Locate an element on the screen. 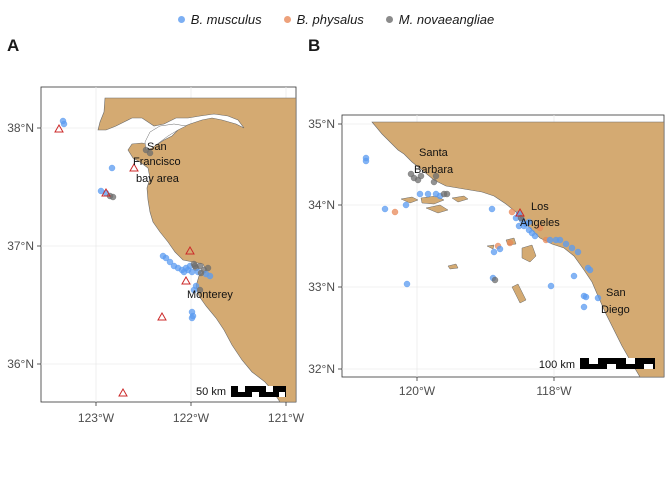 This screenshot has height=480, width=672. x-tick-label: 118°W is located at coordinates (554, 391).